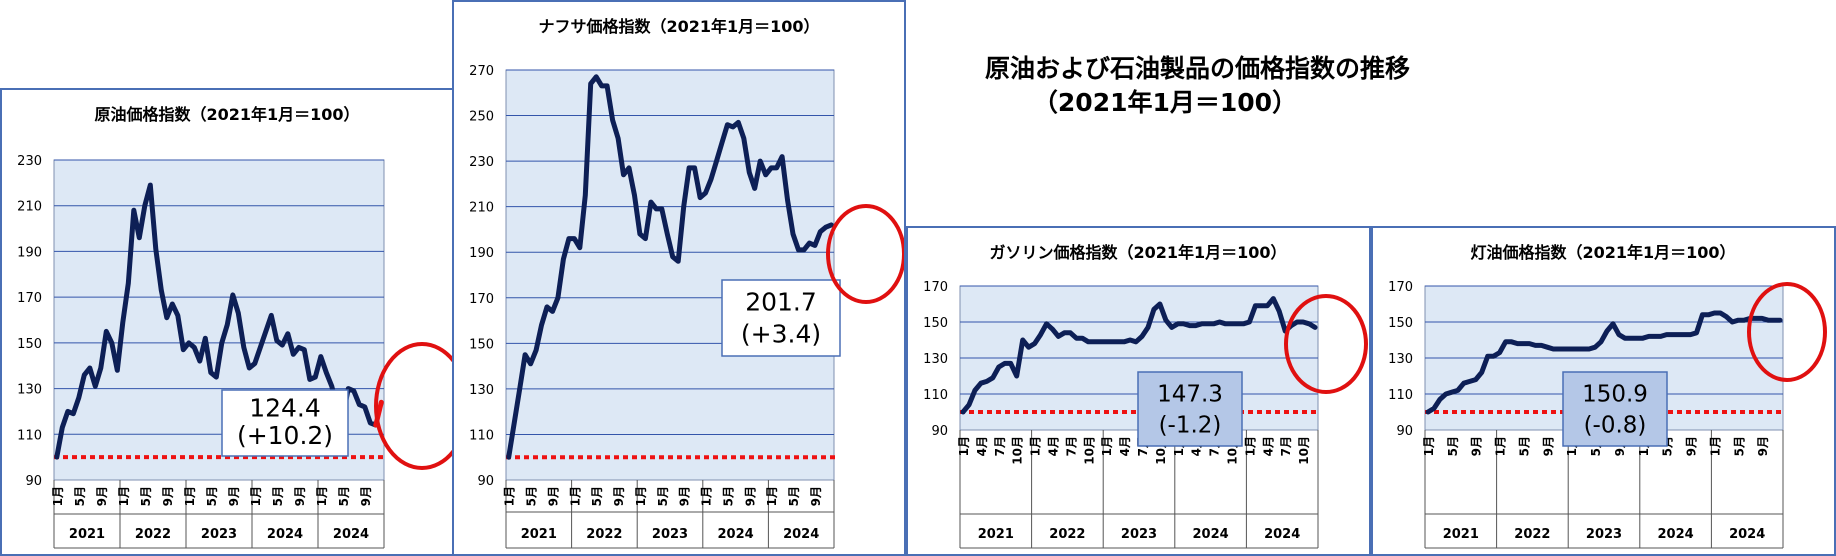  I want to click on chart-title: ナフサ価格指数（2021年1月＝100）, so click(678, 26).